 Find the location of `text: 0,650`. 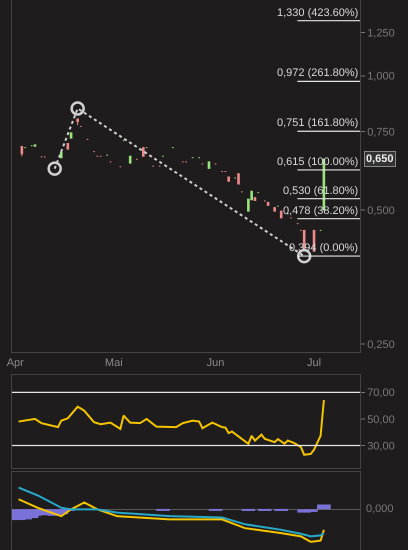

text: 0,650 is located at coordinates (380, 159).